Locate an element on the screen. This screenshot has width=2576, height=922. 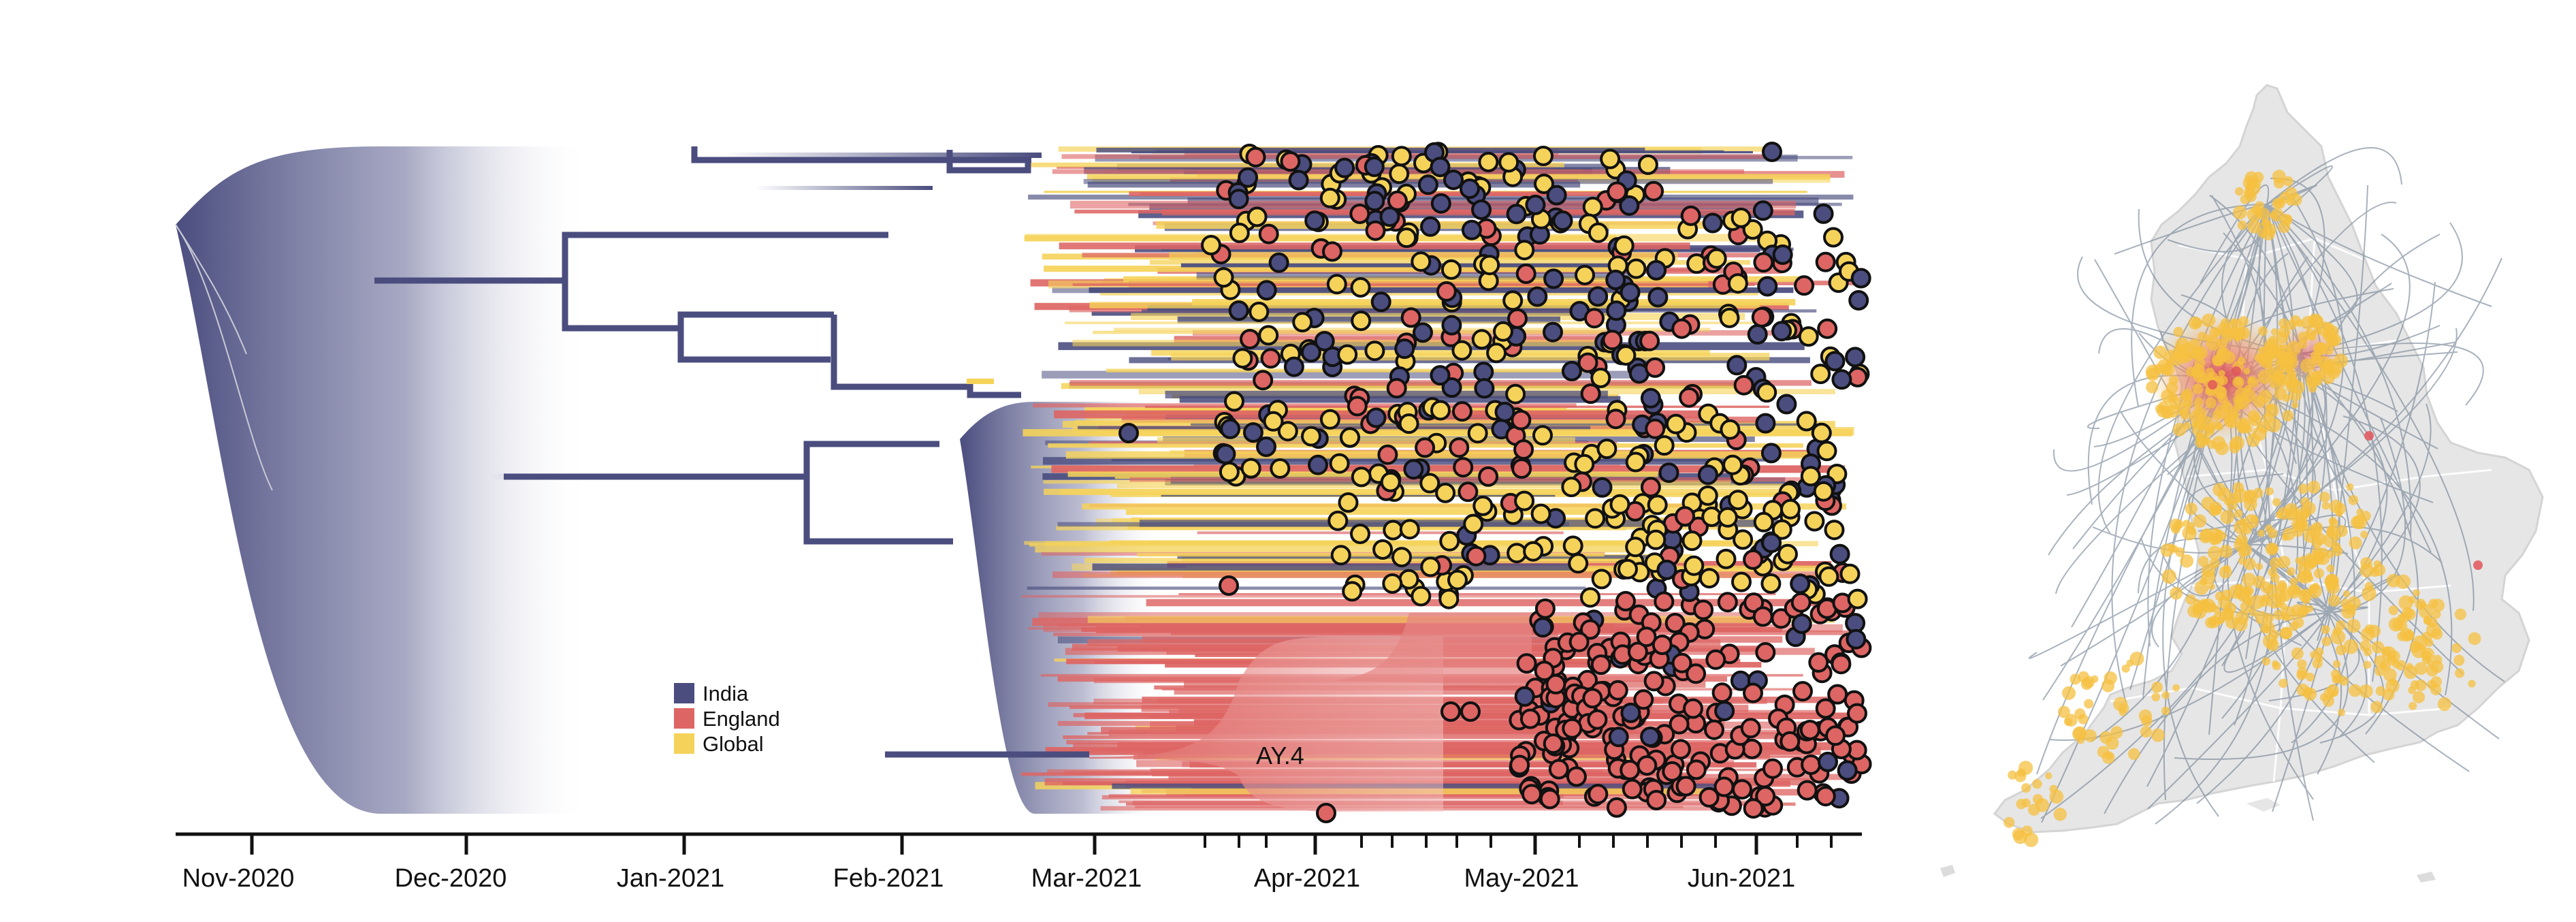
ay4-label: AY.4 is located at coordinates (1280, 755).